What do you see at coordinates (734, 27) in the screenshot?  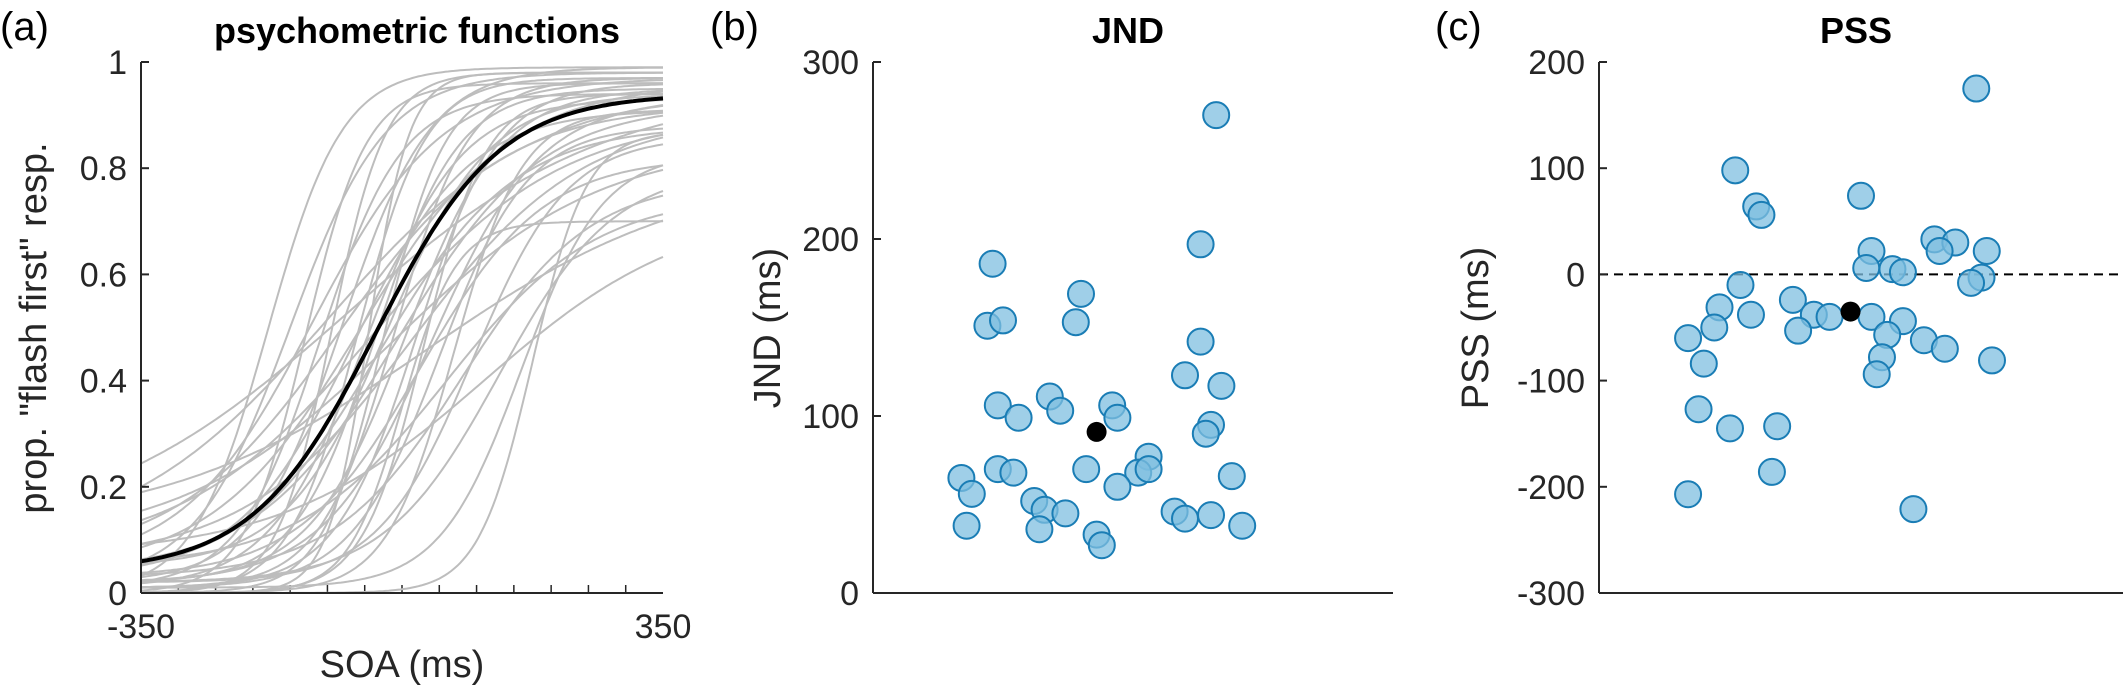 I see `panel-b-letter: (b)` at bounding box center [734, 27].